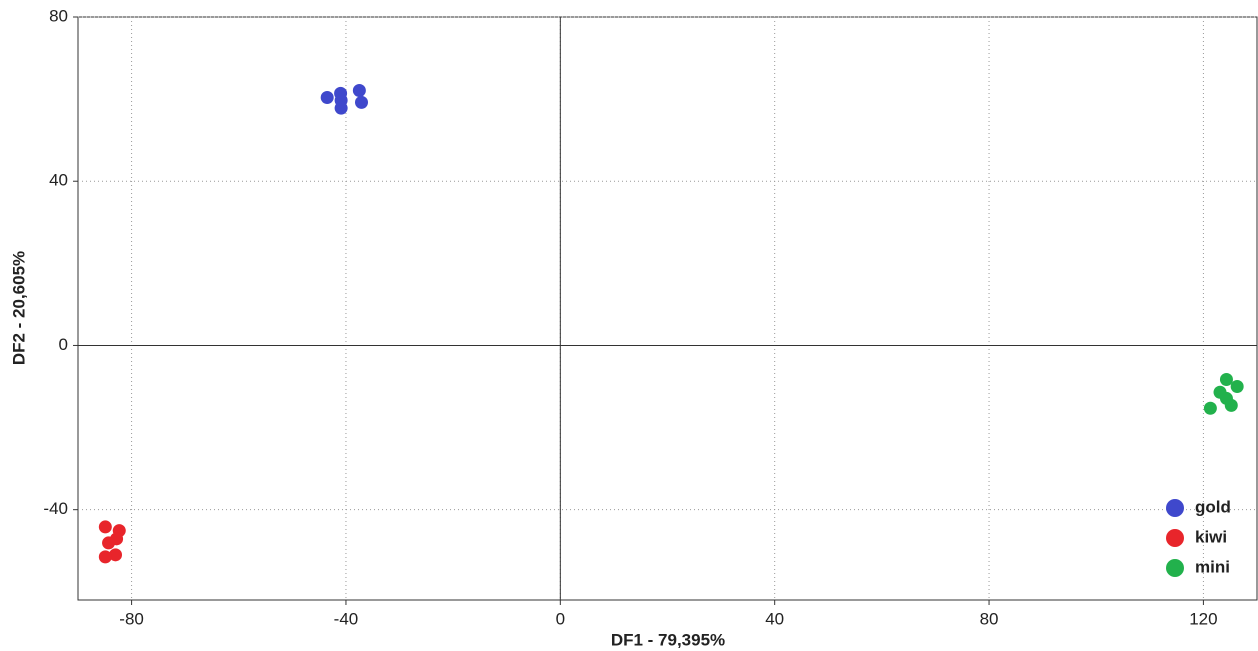  I want to click on x-tick-label: 80, so click(989, 618).